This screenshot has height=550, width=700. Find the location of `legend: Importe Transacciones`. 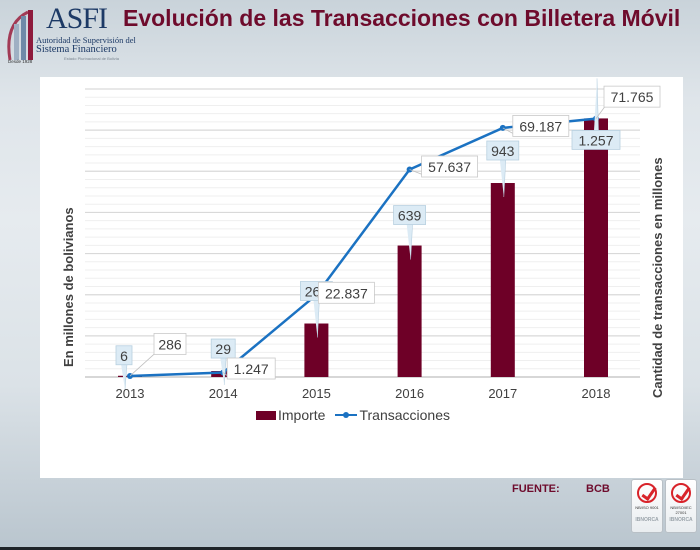

legend: Importe Transacciones is located at coordinates (353, 415).